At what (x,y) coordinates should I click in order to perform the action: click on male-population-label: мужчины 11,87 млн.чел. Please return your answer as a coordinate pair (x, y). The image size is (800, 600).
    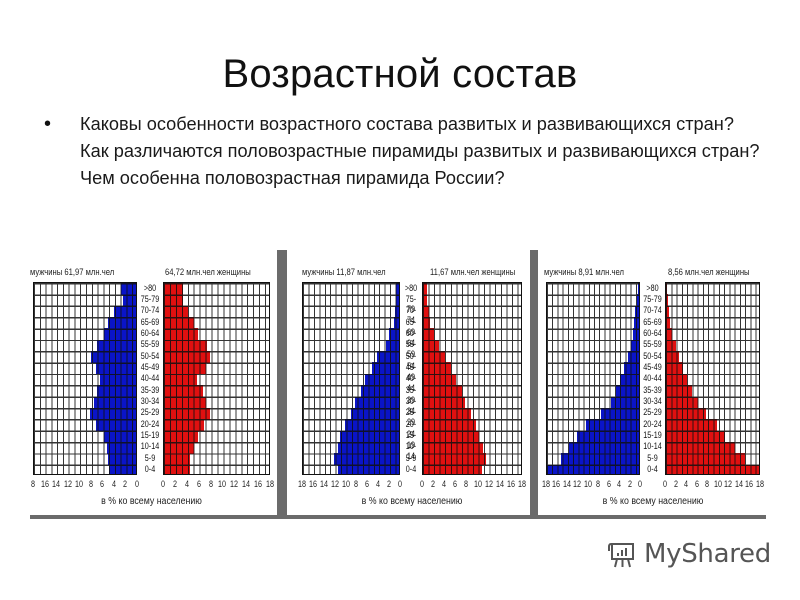
    Looking at the image, I should click on (344, 272).